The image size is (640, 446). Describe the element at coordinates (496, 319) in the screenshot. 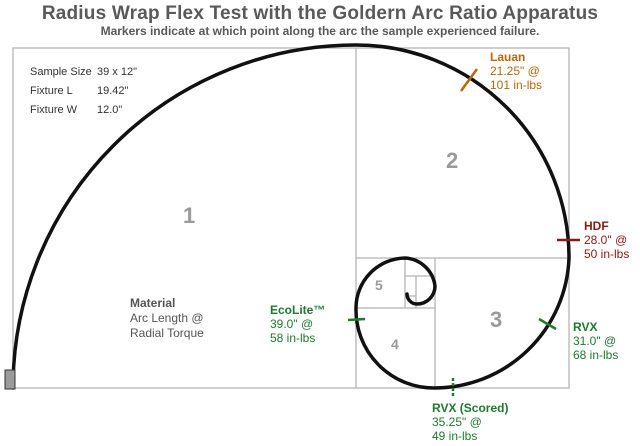

I see `section-number-3: 3` at that location.